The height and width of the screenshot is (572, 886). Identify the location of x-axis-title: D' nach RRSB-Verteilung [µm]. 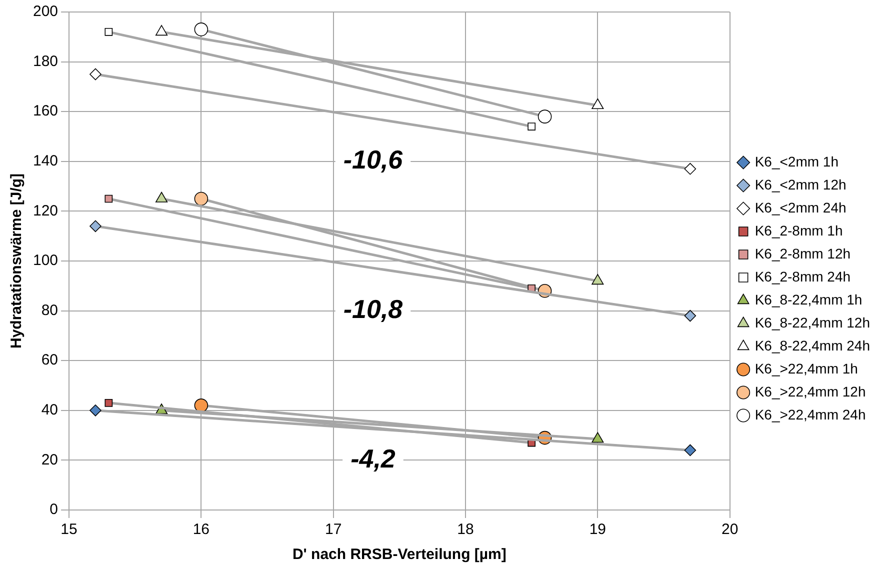
(399, 555).